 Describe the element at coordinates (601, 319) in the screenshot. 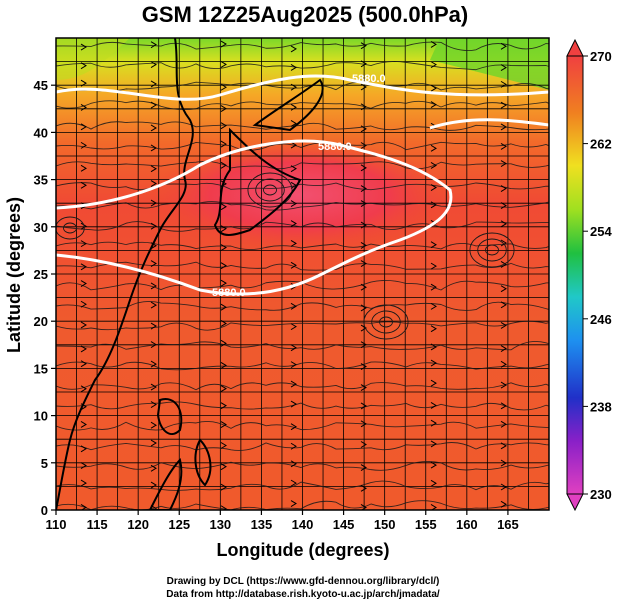

I see `colorbar-tick-label: 246` at that location.